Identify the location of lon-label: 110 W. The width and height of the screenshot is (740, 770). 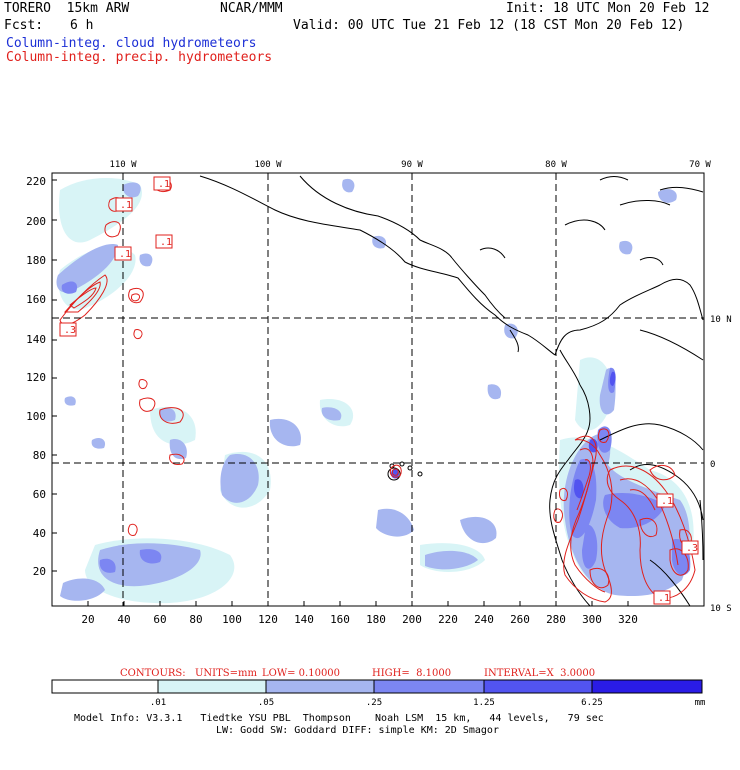
(123, 165).